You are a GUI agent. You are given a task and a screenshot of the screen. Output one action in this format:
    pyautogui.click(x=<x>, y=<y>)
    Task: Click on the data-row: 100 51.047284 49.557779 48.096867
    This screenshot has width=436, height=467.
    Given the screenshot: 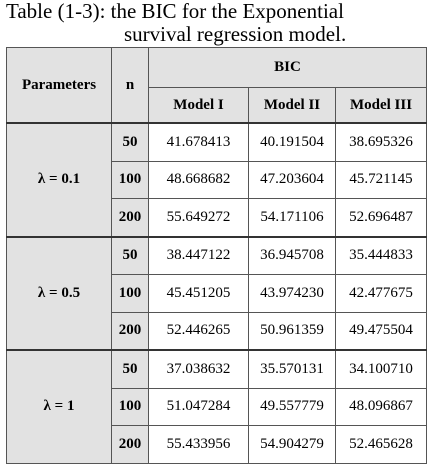 What is the action you would take?
    pyautogui.click(x=217, y=406)
    